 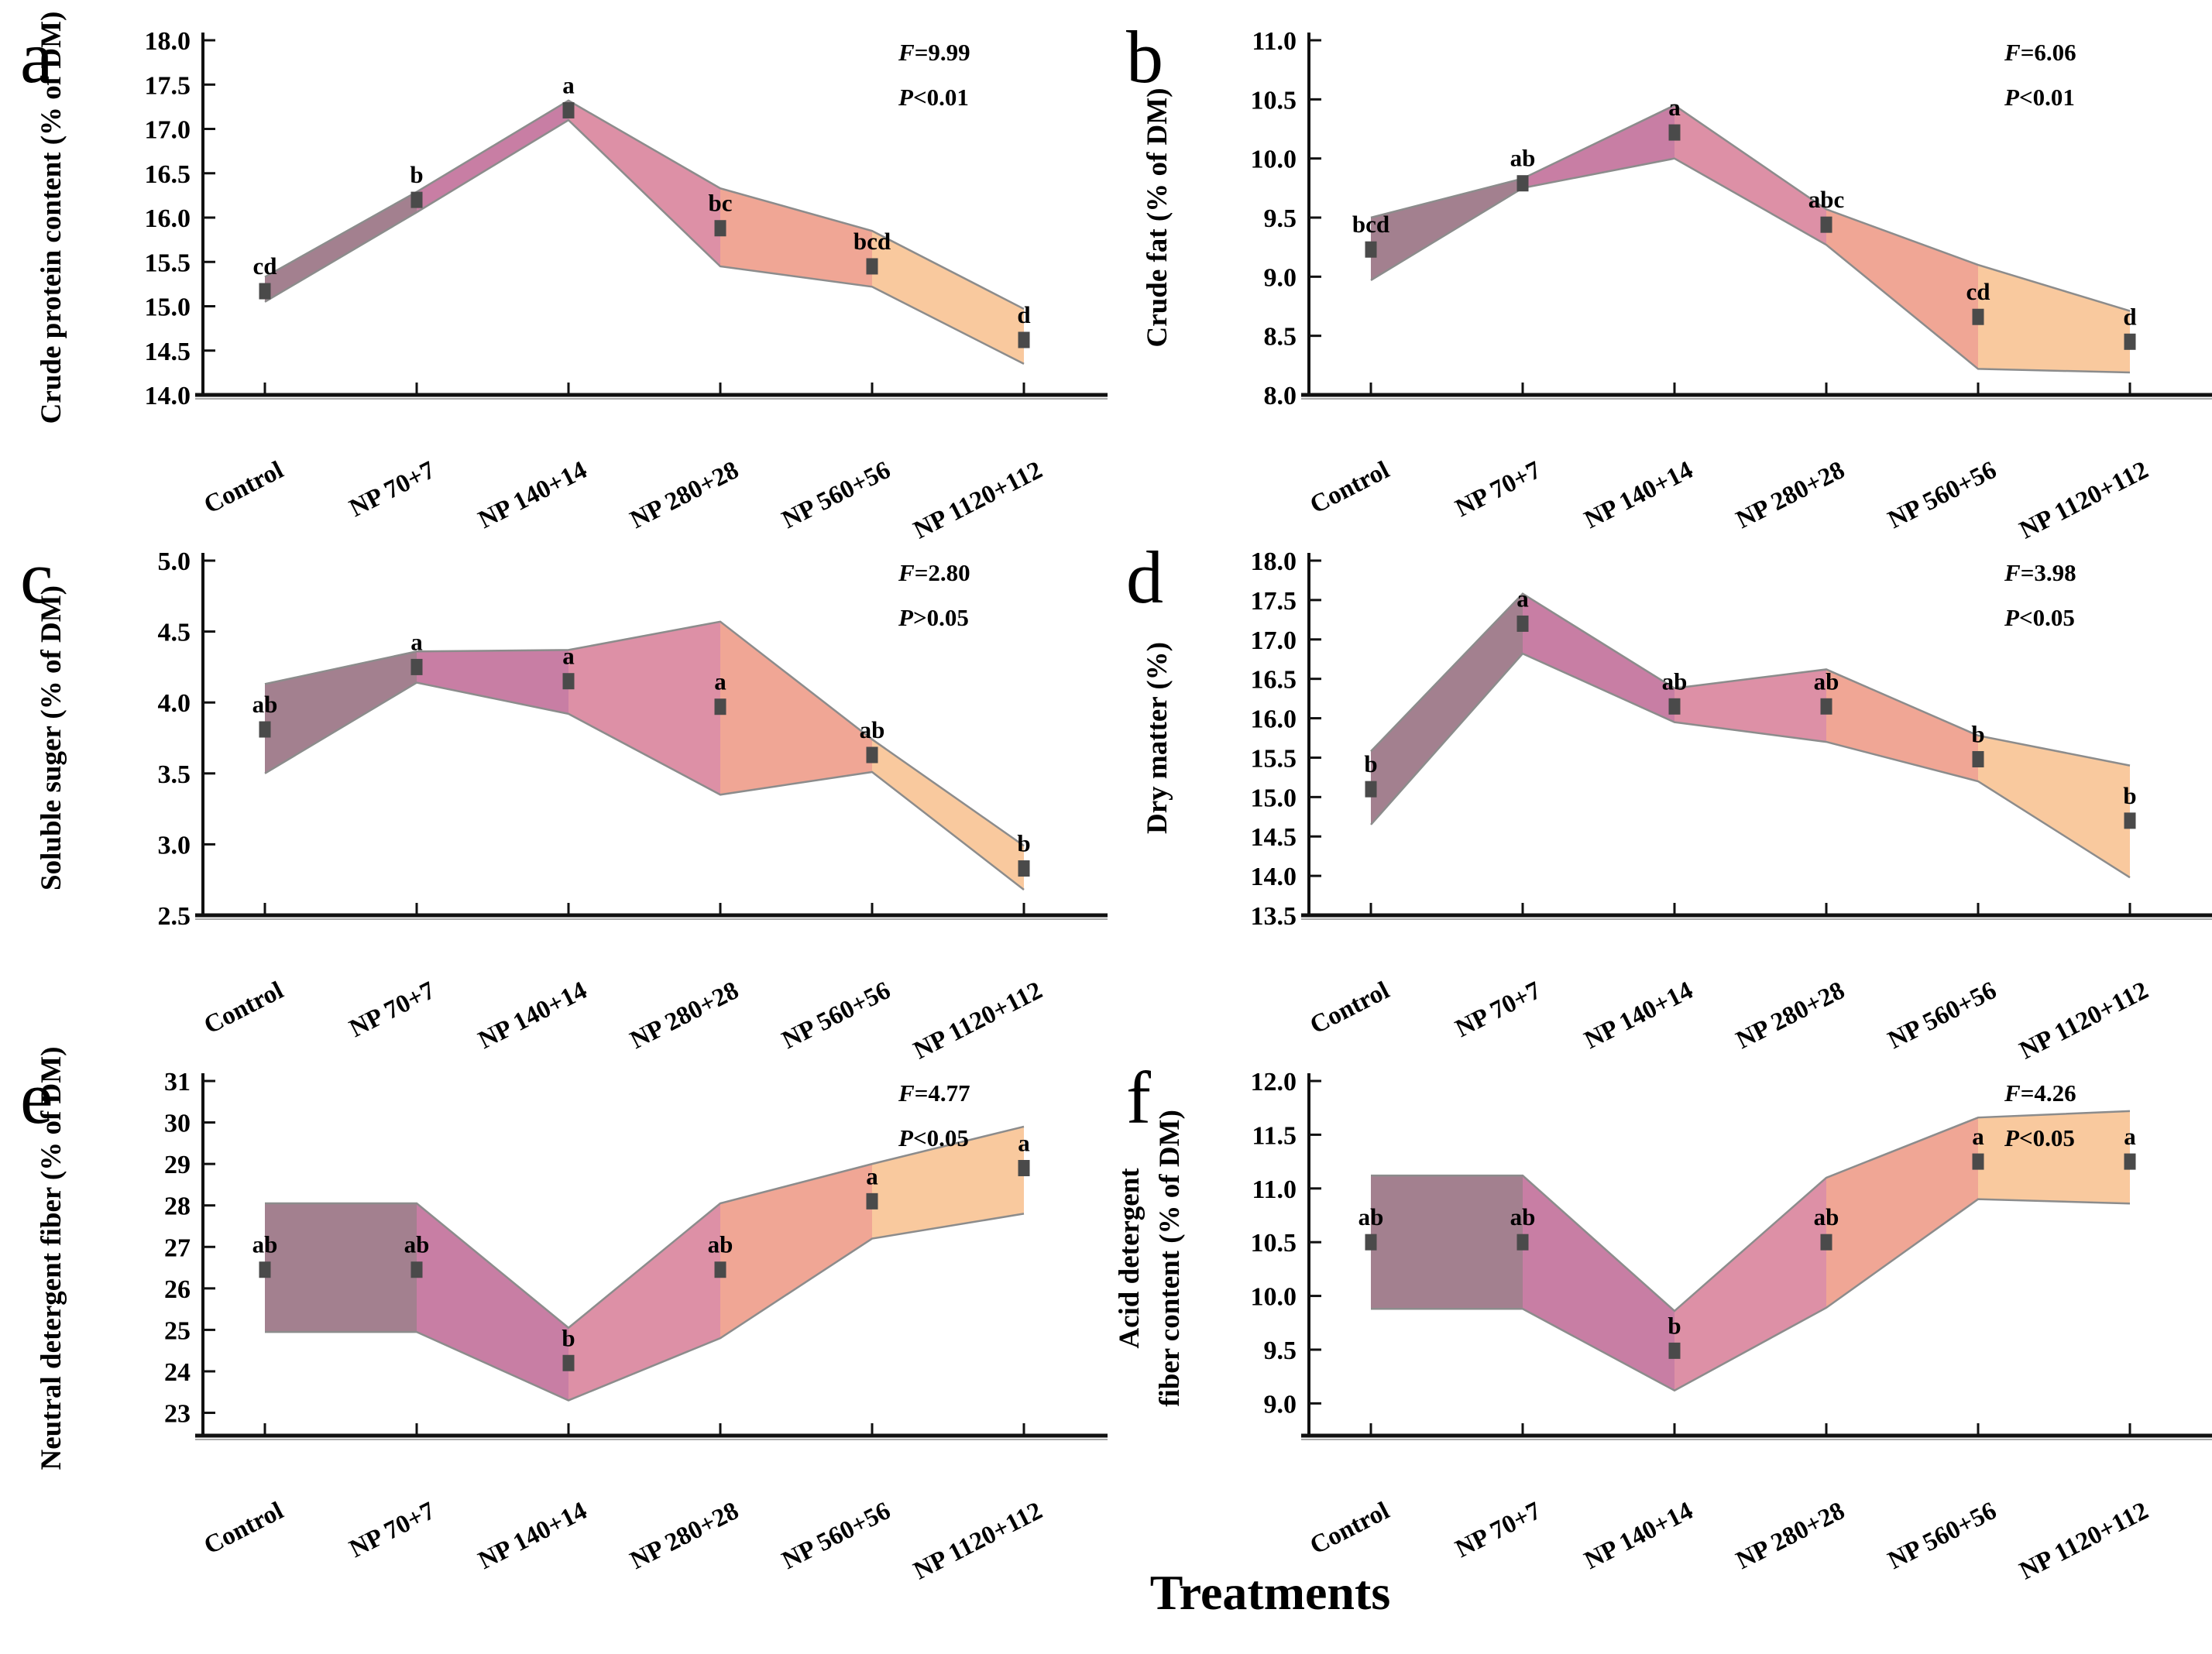 I want to click on f-statistic: F=3.98, so click(x=2040, y=572).